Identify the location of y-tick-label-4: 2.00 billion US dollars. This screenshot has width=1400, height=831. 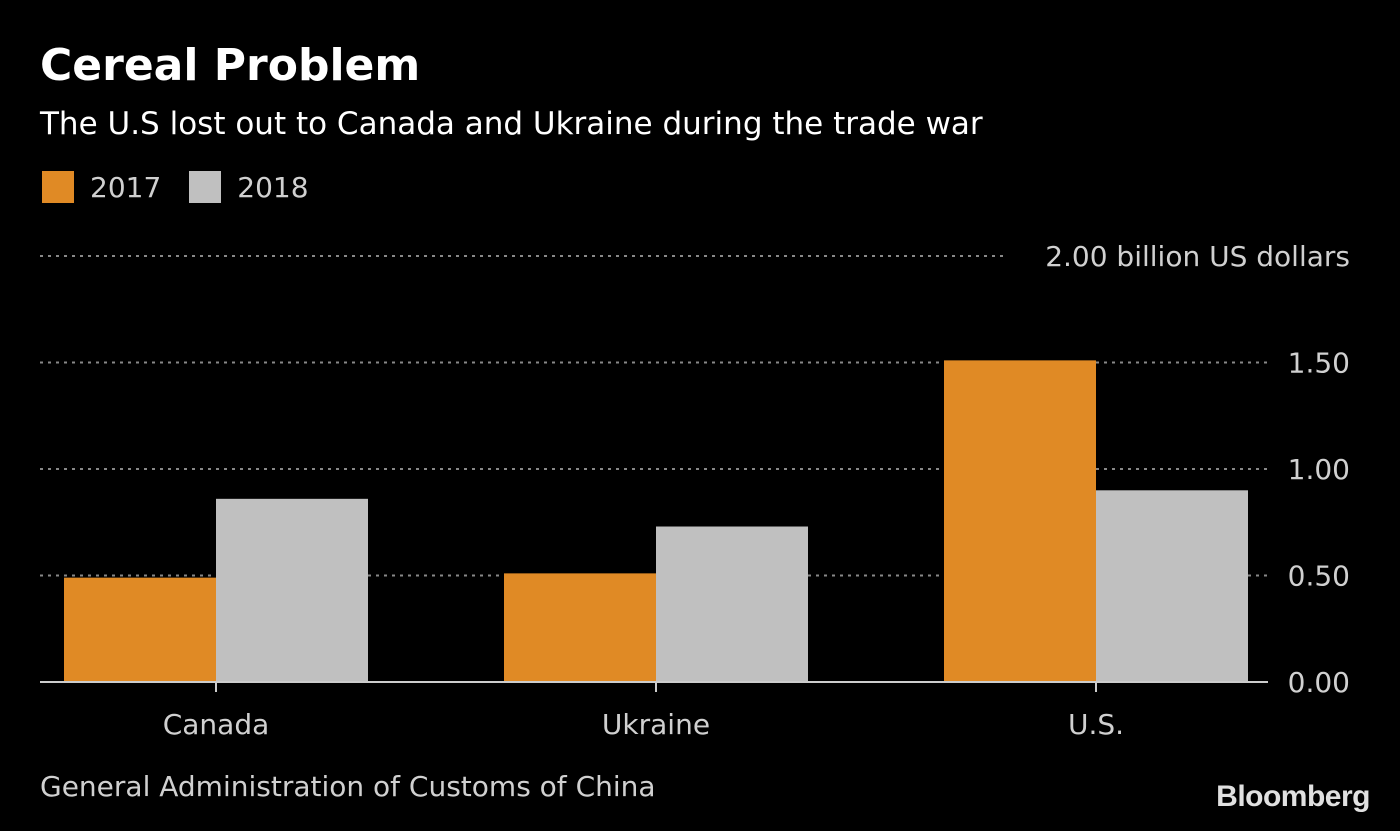
(1197, 256).